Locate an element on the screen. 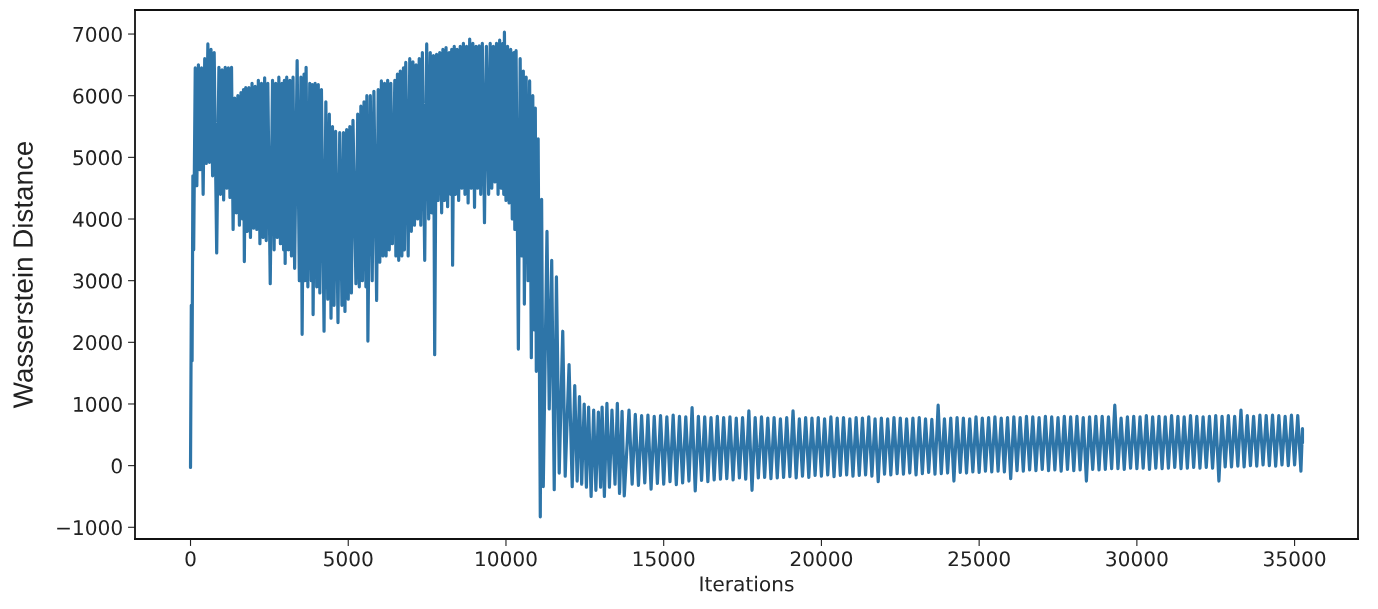 The width and height of the screenshot is (1378, 609). y-tick-label: −1000 is located at coordinates (89, 527).